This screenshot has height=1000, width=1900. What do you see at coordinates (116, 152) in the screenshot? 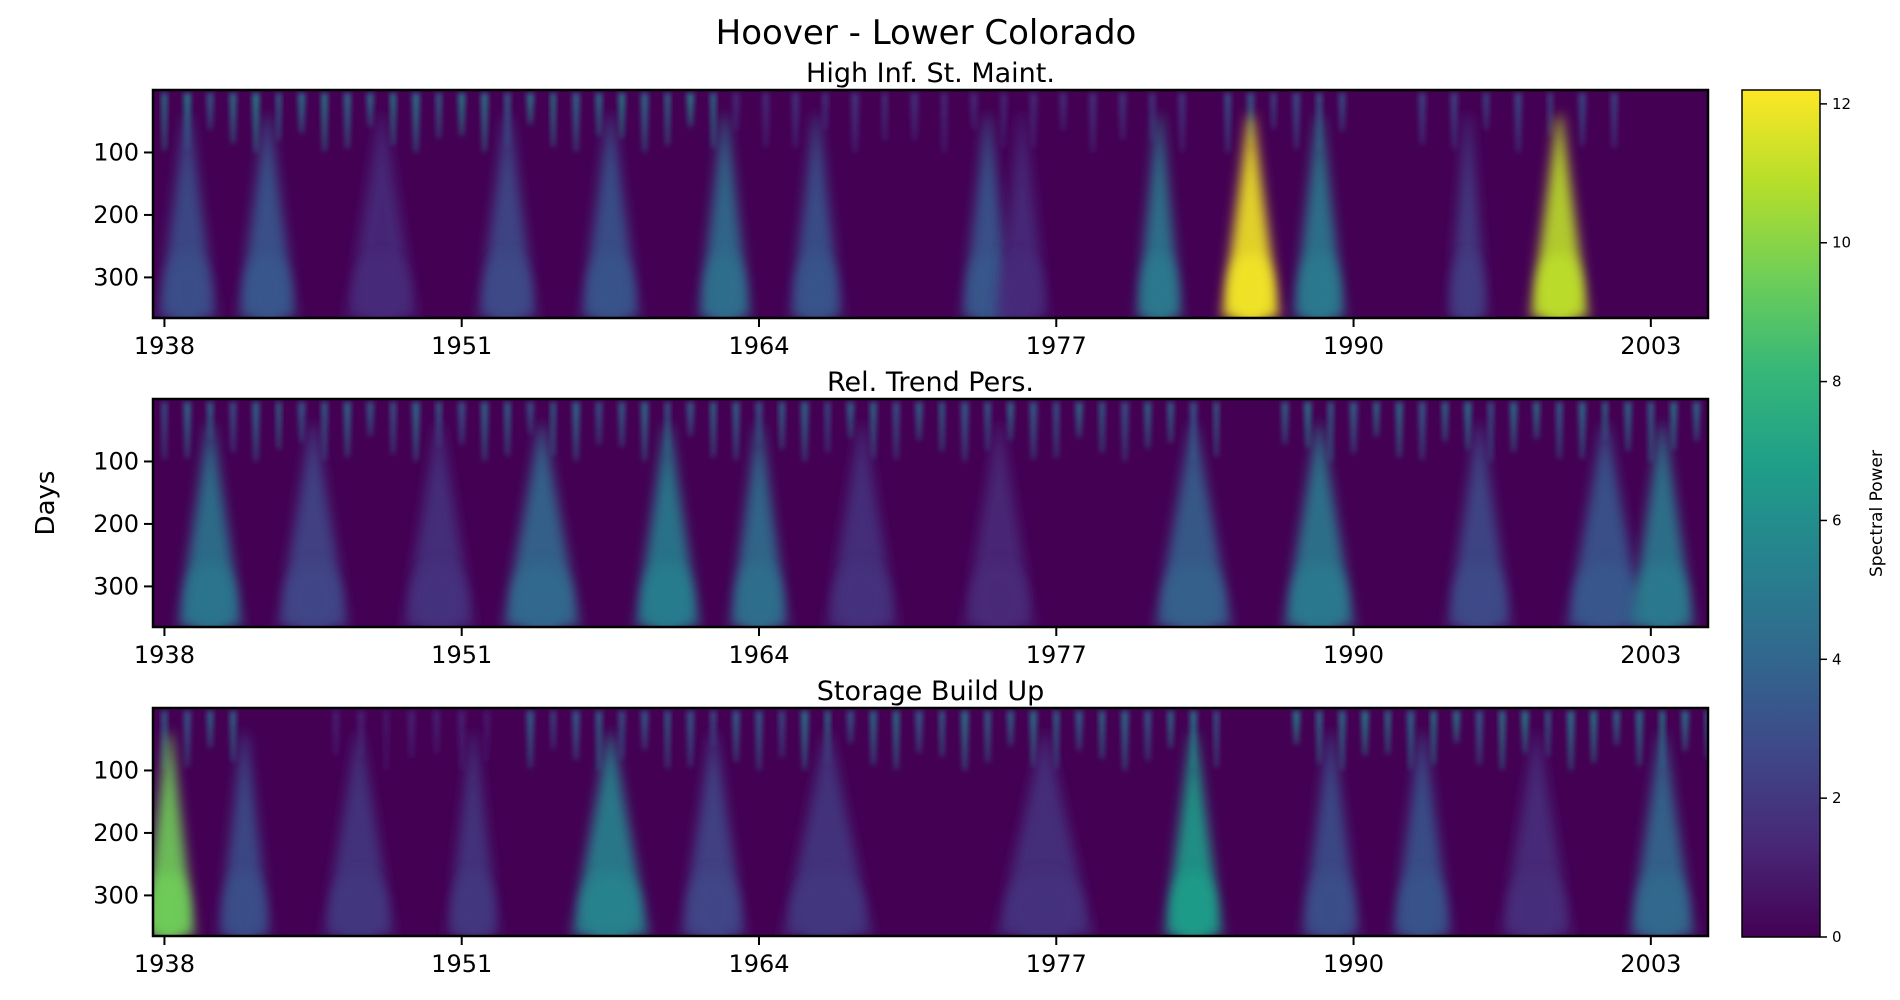
I see `y-tick-label: 100` at bounding box center [116, 152].